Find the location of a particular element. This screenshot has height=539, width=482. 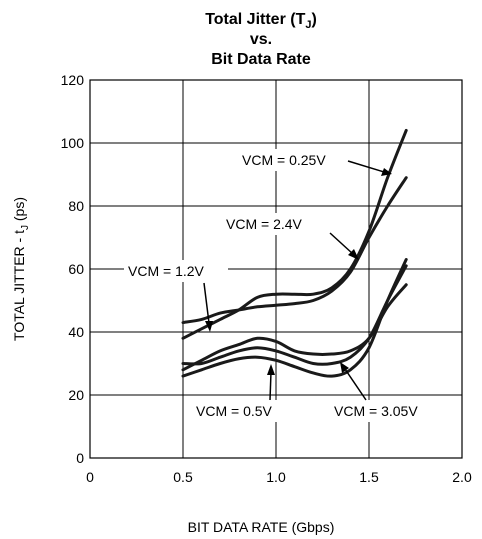

y-tick-label: 60 is located at coordinates (76, 269).